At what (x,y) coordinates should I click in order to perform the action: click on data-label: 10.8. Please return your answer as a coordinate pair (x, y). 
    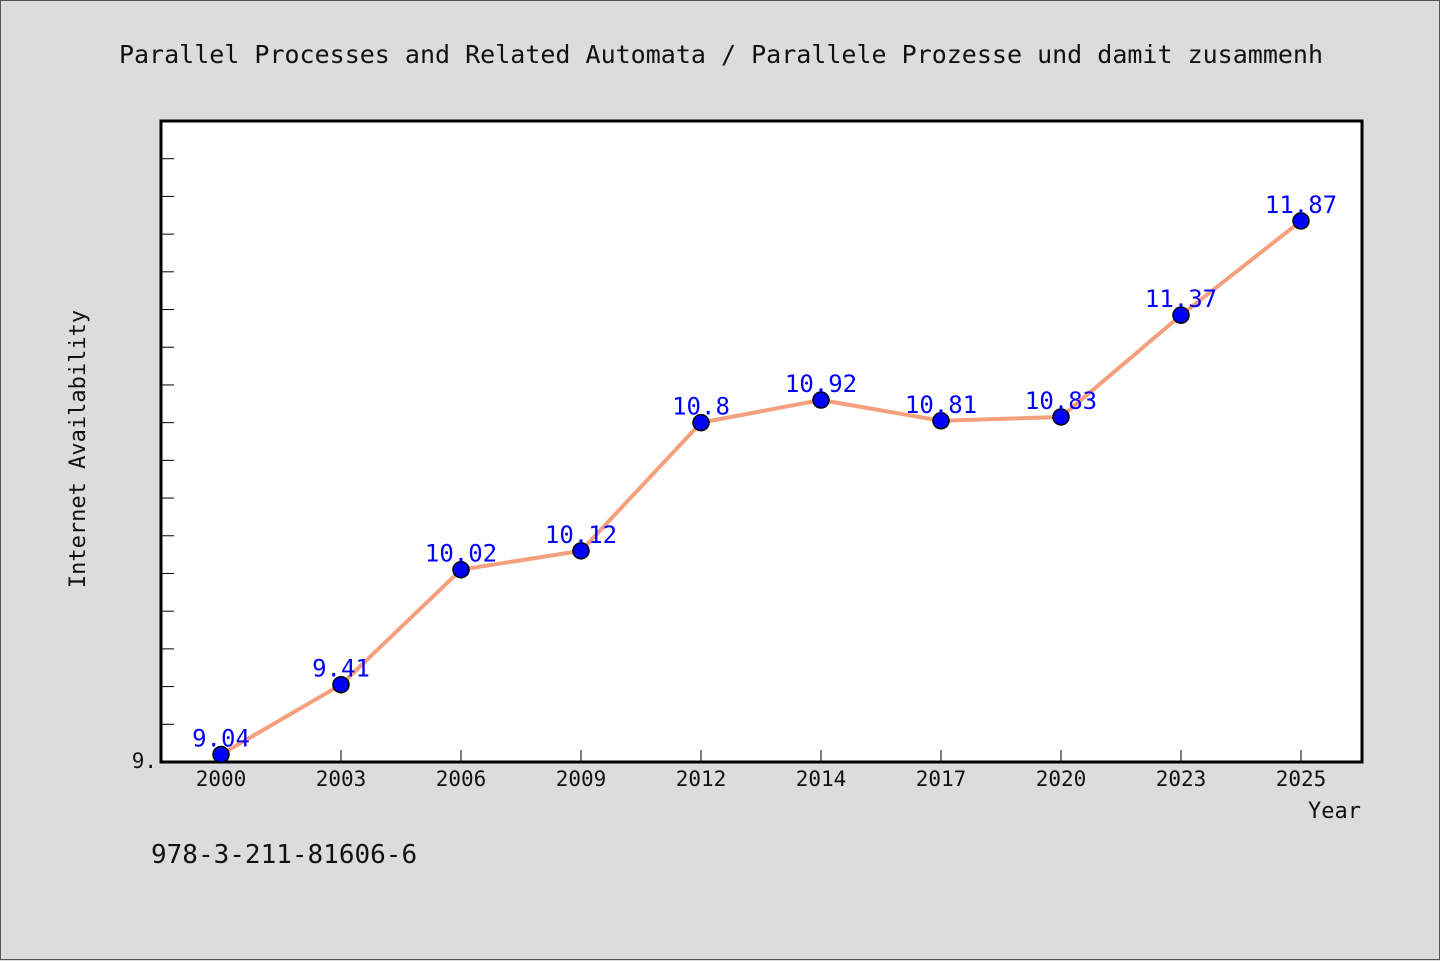
    Looking at the image, I should click on (701, 407).